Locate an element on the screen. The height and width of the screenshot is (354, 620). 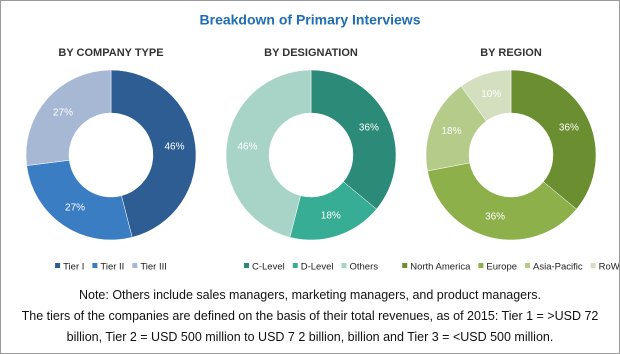
chart-subtitle: BY COMPANY TYPE is located at coordinates (110, 53).